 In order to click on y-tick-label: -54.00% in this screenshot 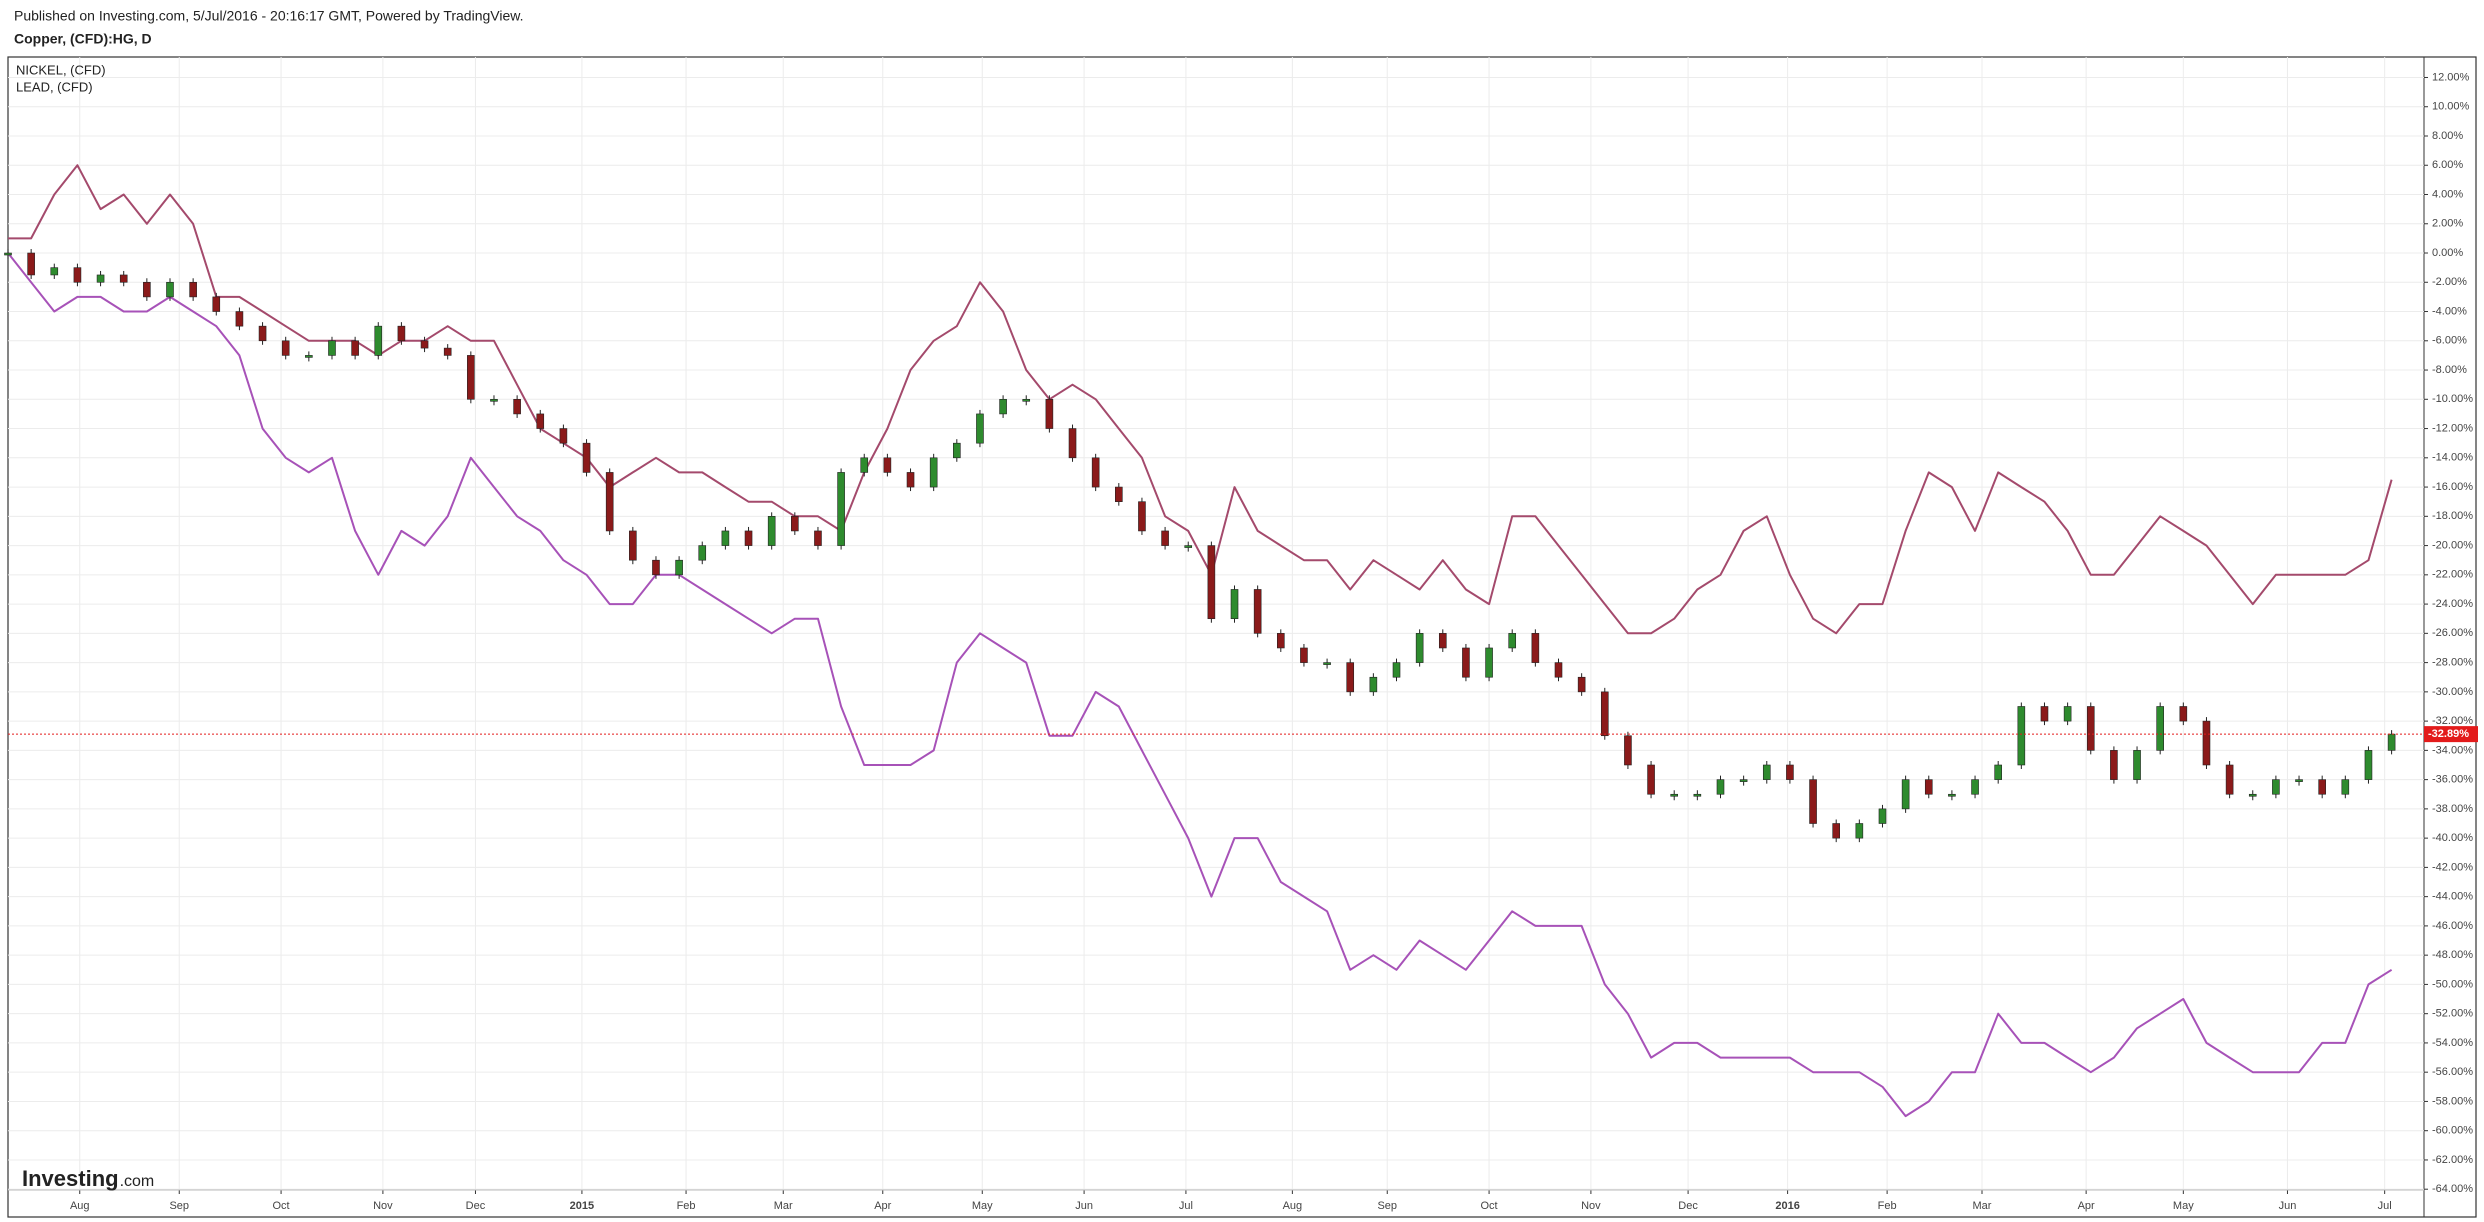, I will do `click(2452, 1043)`.